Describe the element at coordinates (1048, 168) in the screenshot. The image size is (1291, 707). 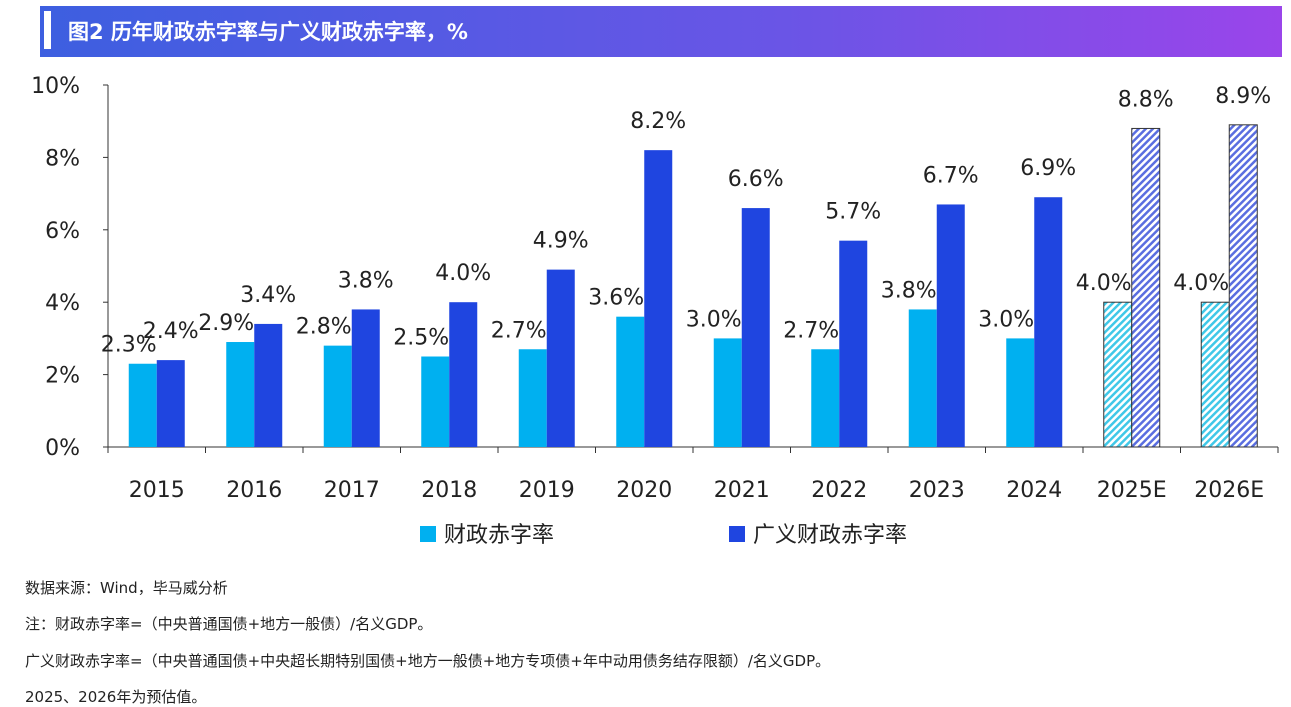
I see `broad-deficit-data-label: 6.9%` at that location.